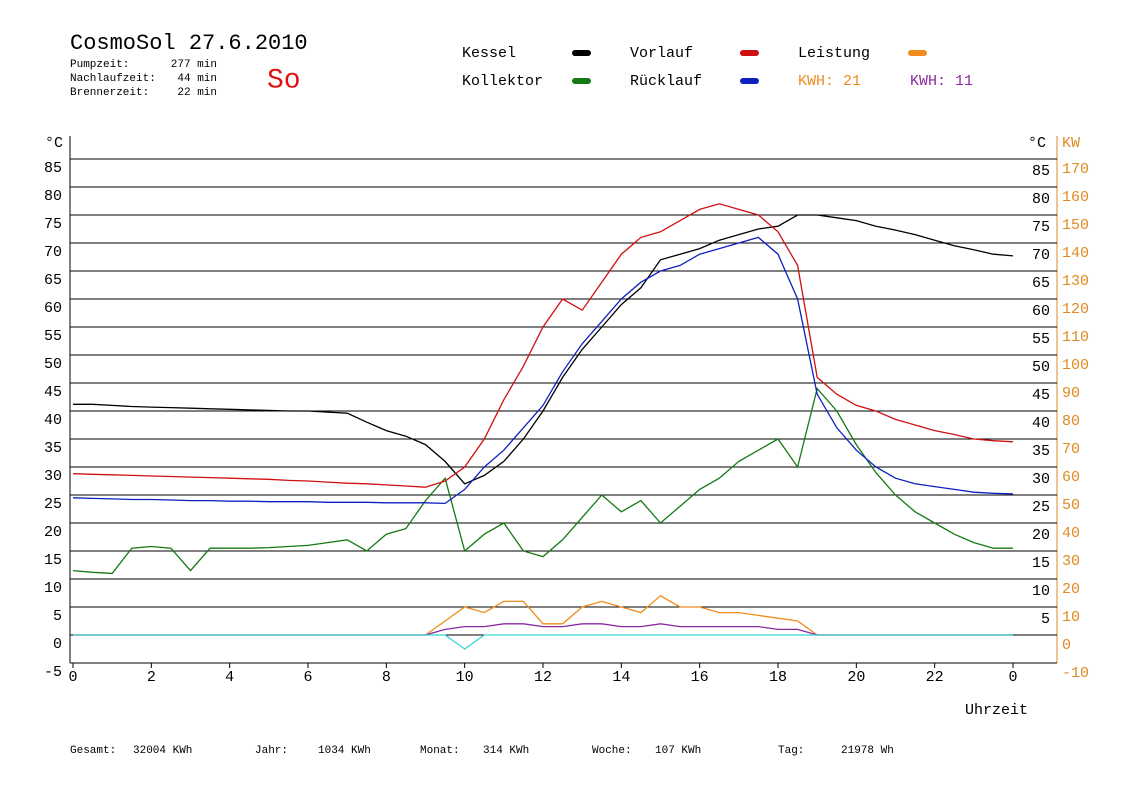 This screenshot has width=1148, height=812. I want to click on total-label: Jahr:, so click(271, 751).